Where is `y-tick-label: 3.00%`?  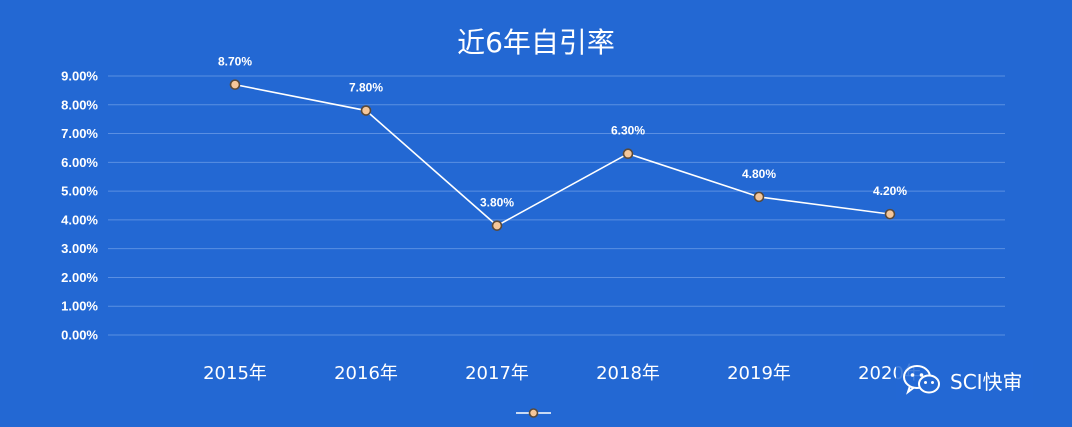 y-tick-label: 3.00% is located at coordinates (79, 248).